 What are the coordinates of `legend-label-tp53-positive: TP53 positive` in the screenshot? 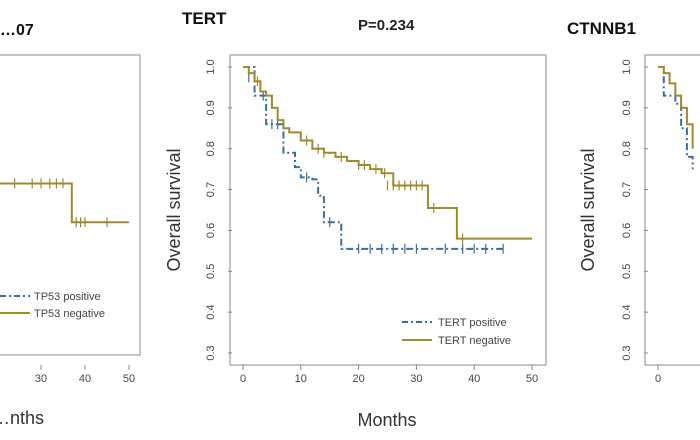 It's located at (67, 297).